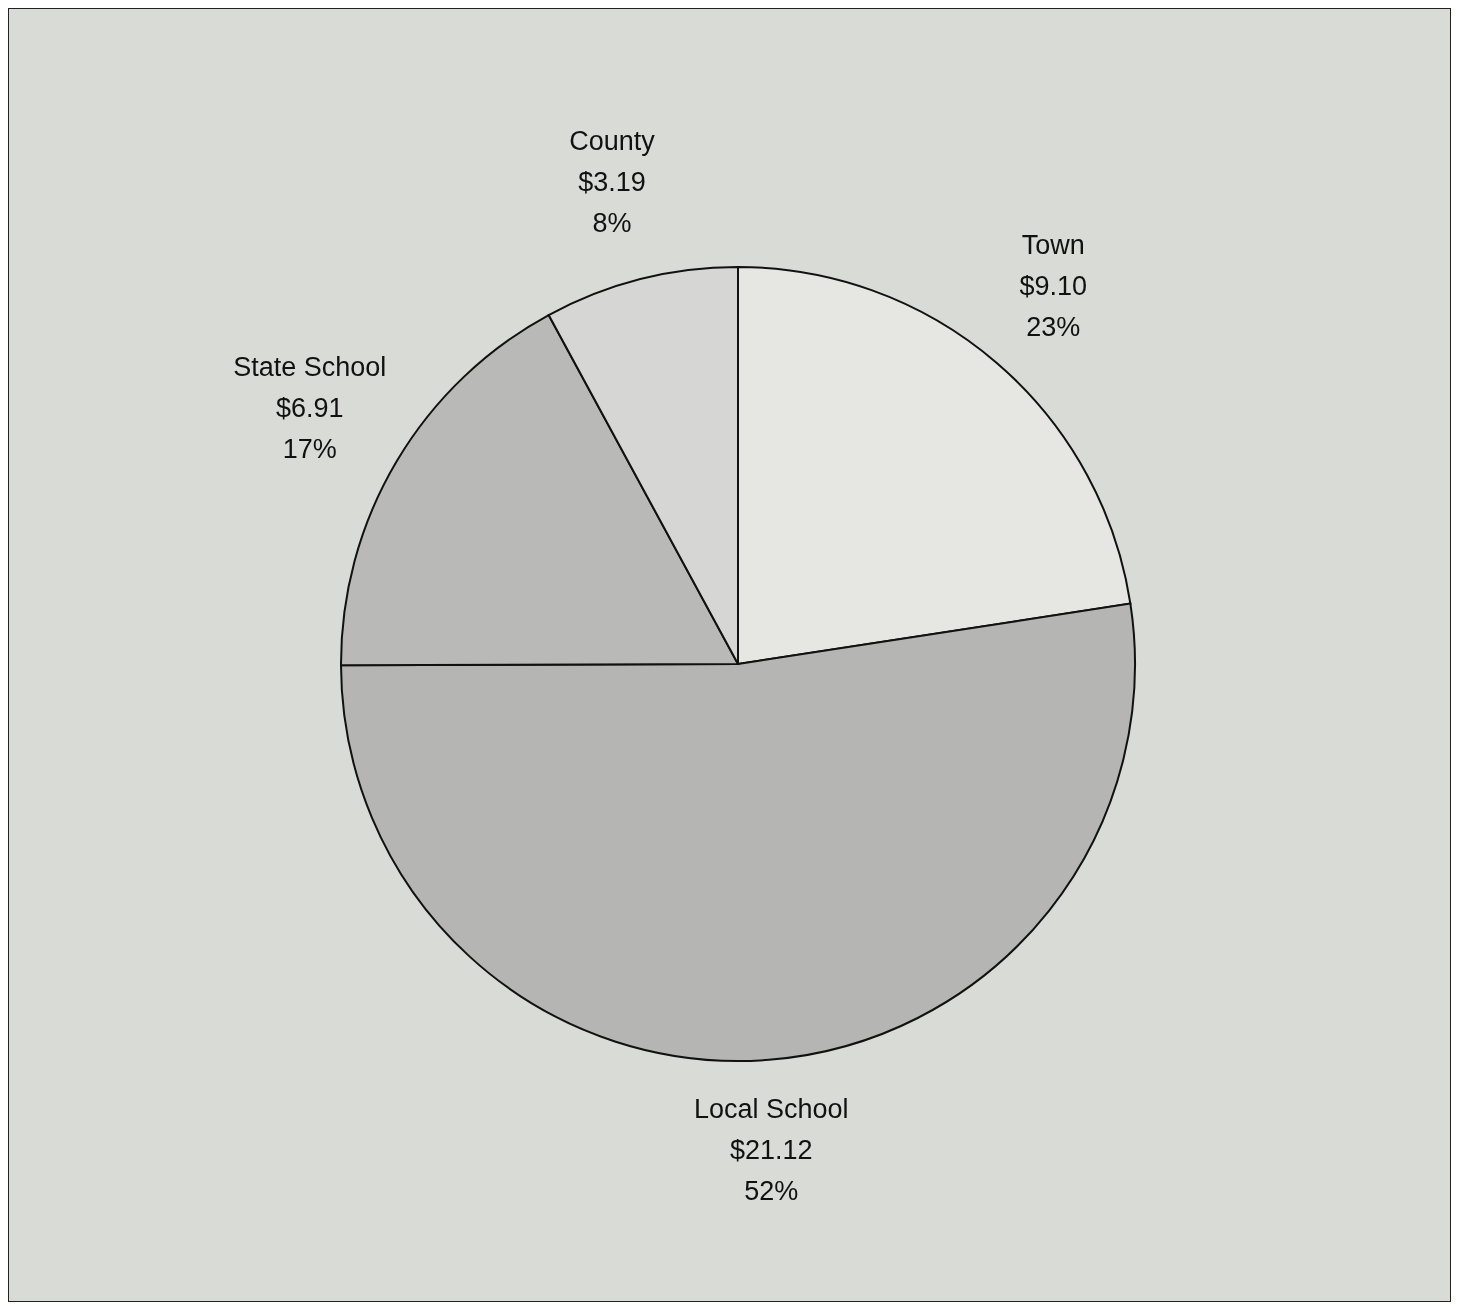  I want to click on data-label: $3.19 8%, so click(612, 203).